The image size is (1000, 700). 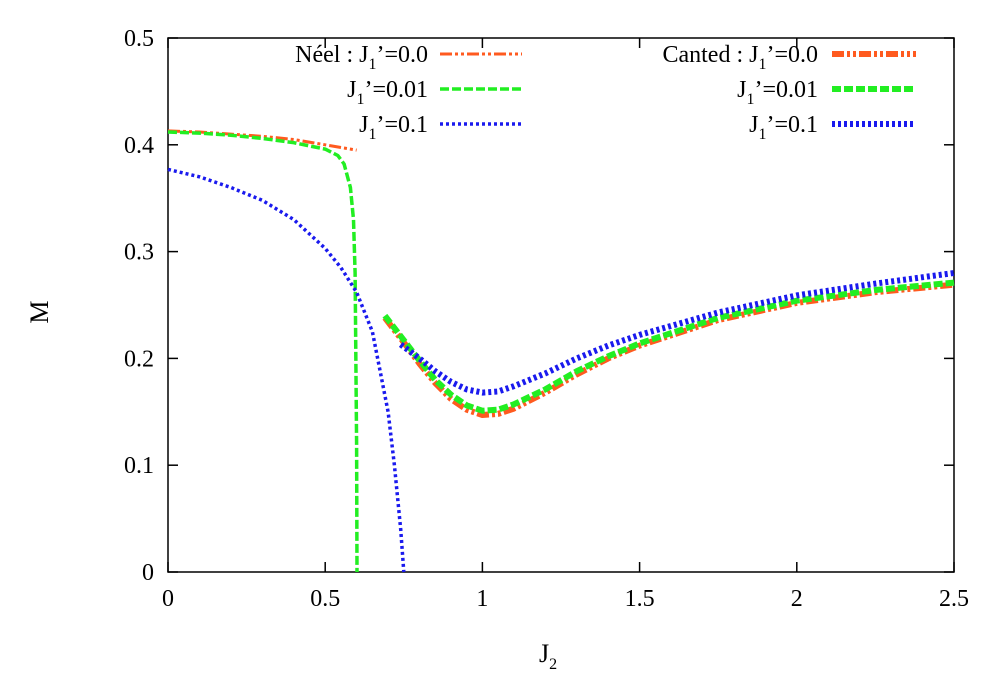 What do you see at coordinates (361, 57) in the screenshot?
I see `legend-entry-0: Néel : J1’=0.0` at bounding box center [361, 57].